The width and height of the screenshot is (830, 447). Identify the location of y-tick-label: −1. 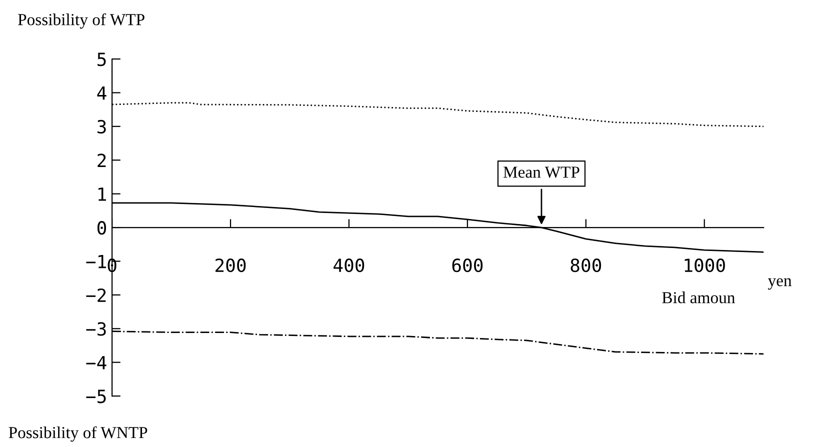
(96, 261).